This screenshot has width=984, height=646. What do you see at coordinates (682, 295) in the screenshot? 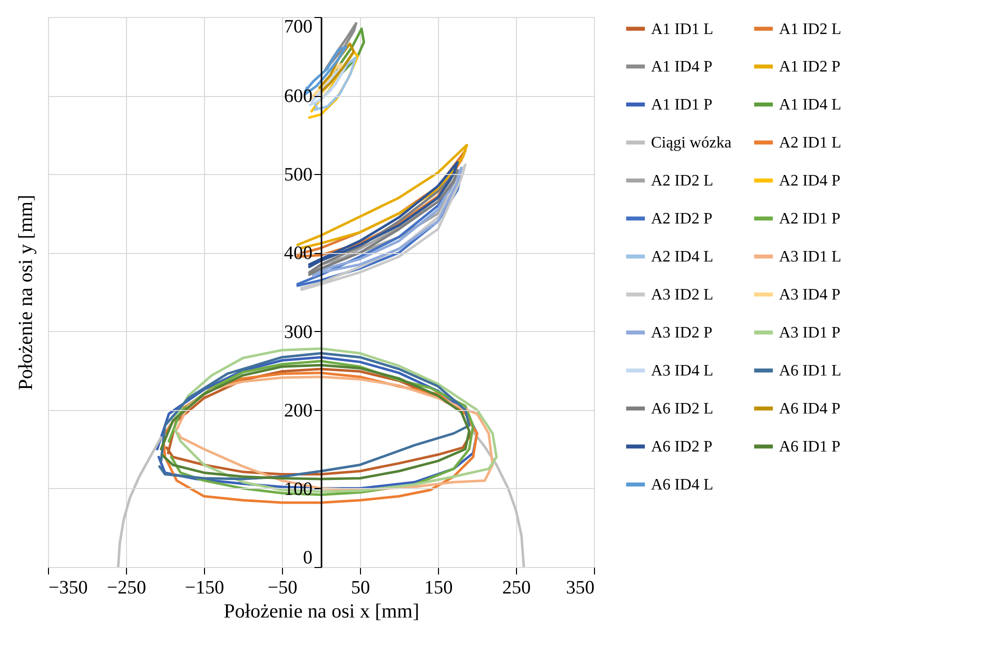
I see `legend-label: A3 ID2 L` at bounding box center [682, 295].